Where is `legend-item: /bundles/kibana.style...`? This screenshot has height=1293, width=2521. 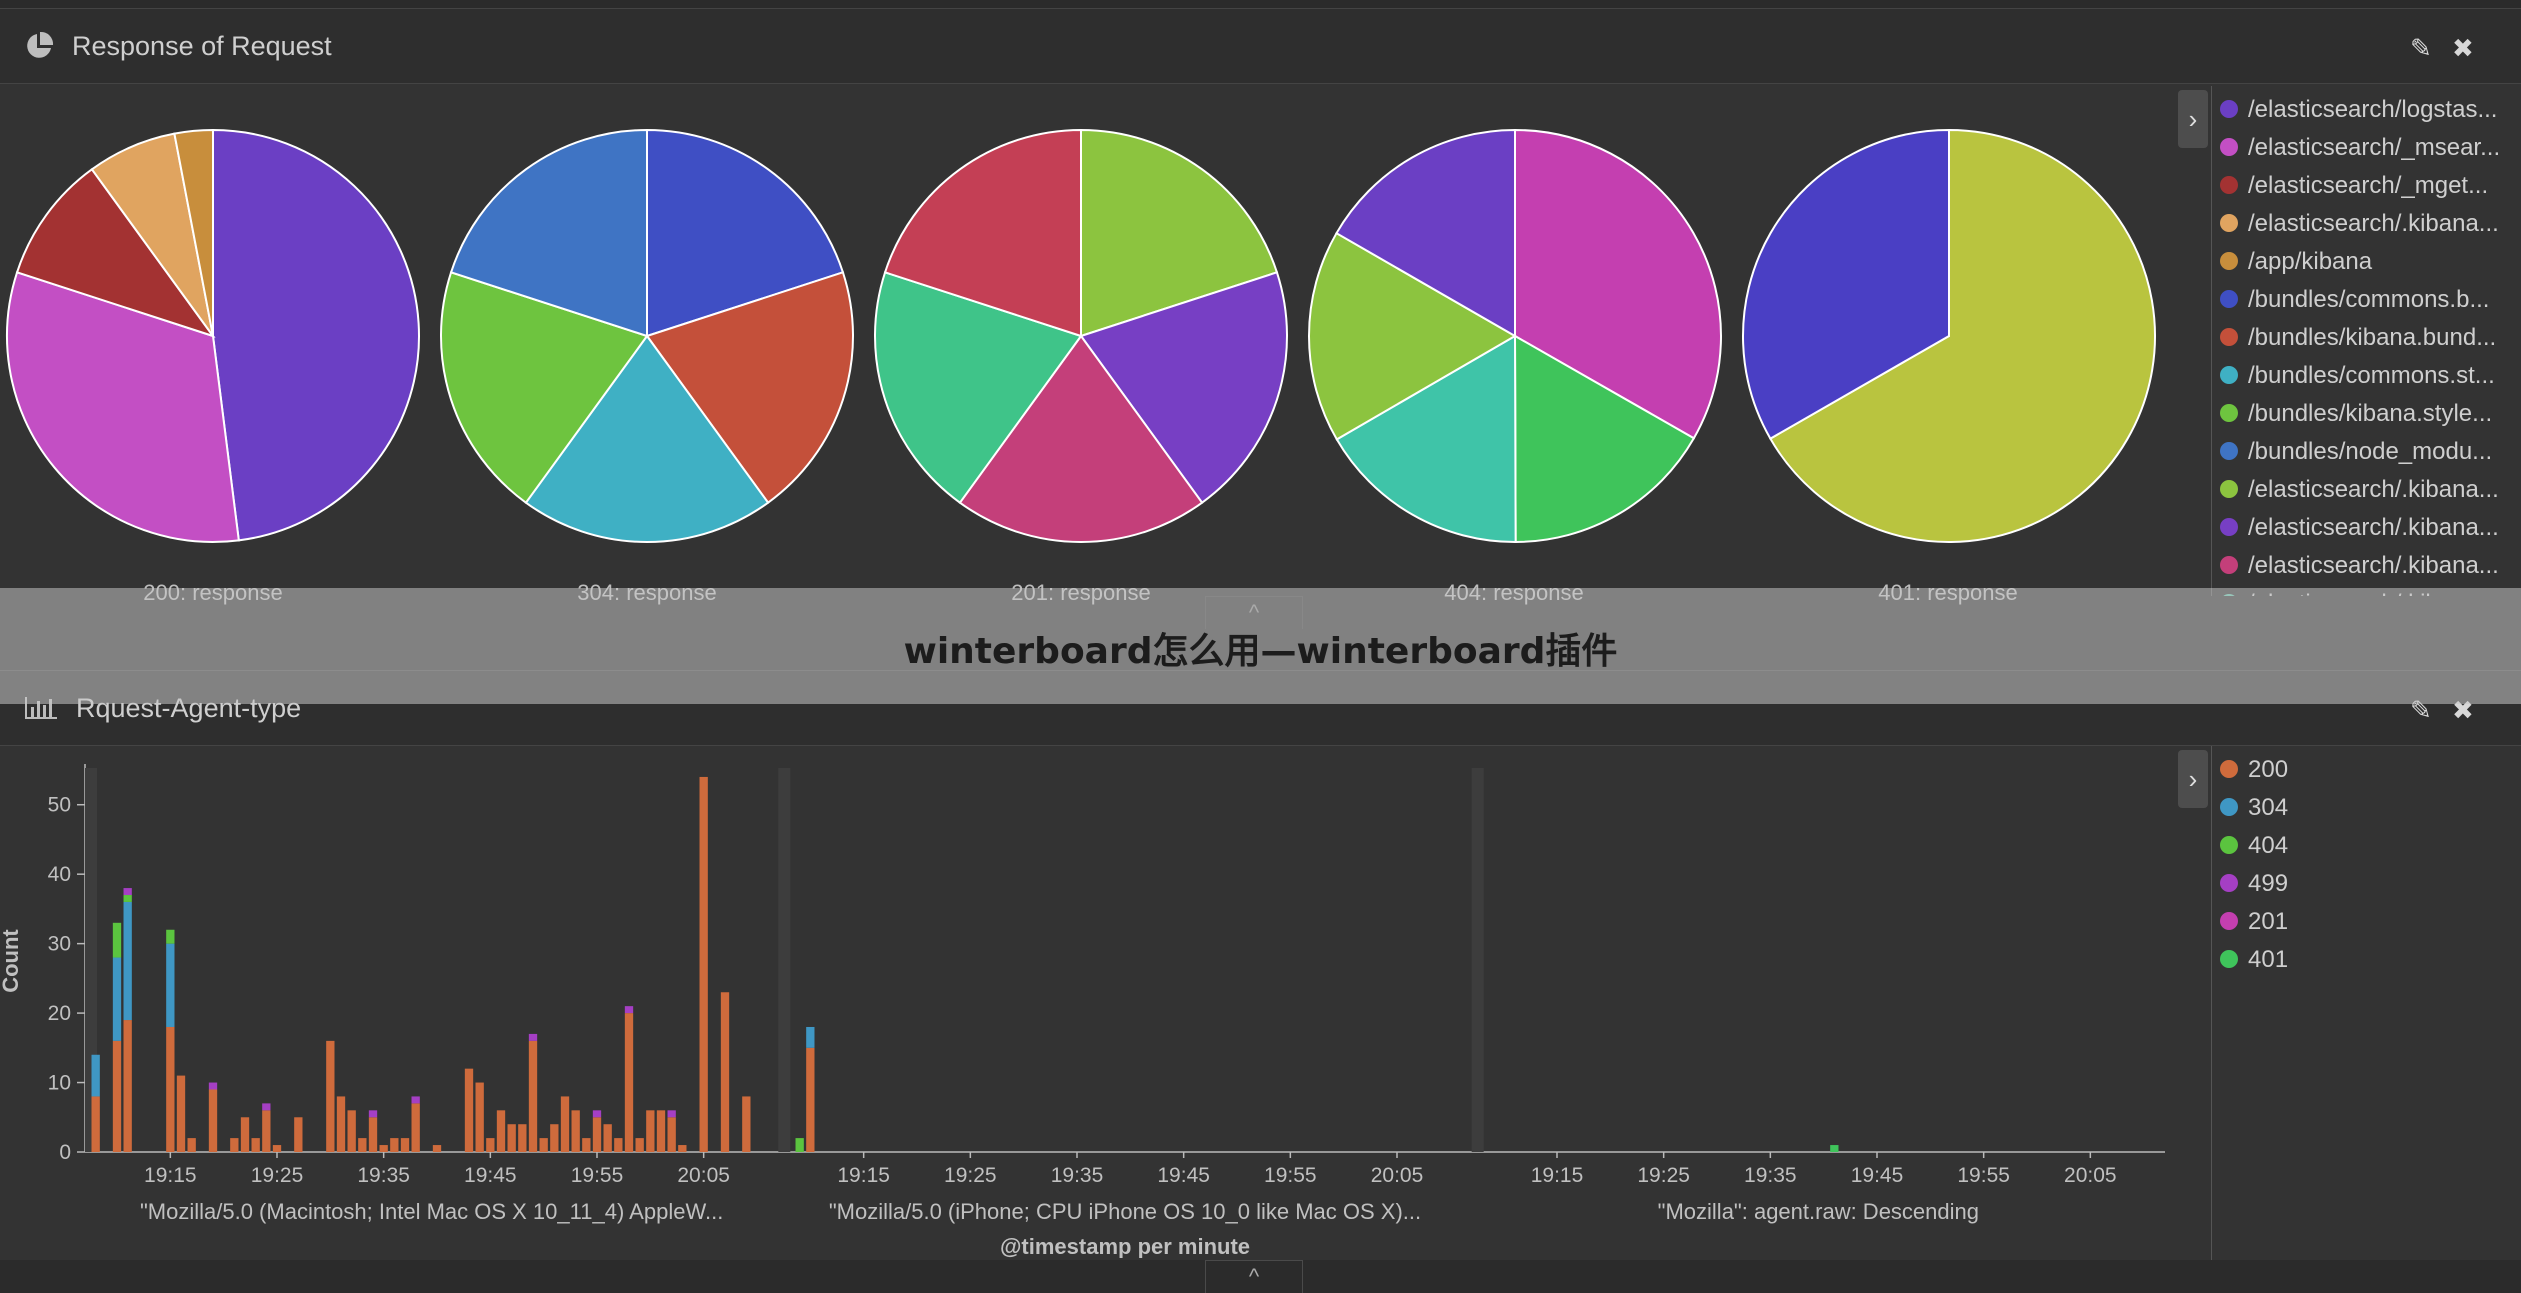
legend-item: /bundles/kibana.style... is located at coordinates (2356, 418).